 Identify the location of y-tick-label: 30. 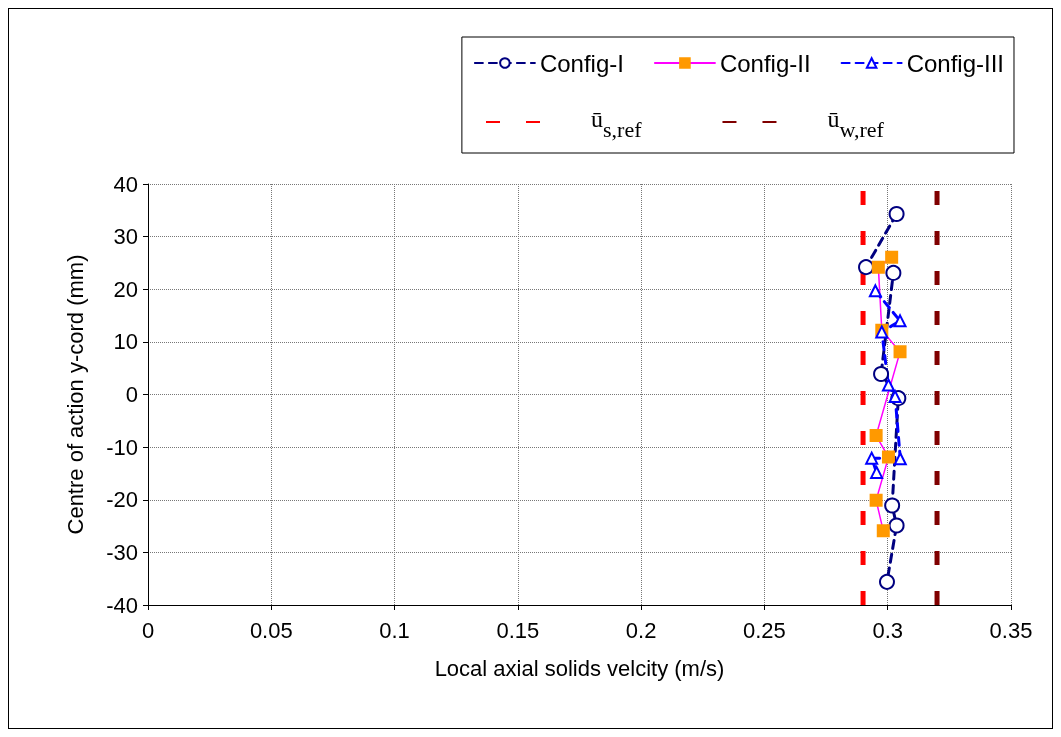
(125, 237).